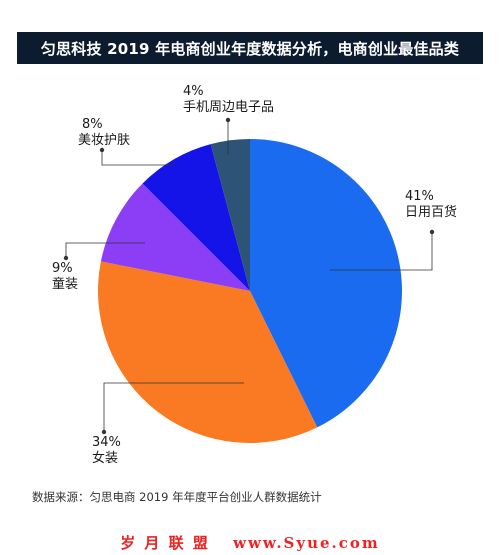 This screenshot has width=500, height=555. What do you see at coordinates (165, 543) in the screenshot?
I see `watermark-text: 岁 月 联 盟` at bounding box center [165, 543].